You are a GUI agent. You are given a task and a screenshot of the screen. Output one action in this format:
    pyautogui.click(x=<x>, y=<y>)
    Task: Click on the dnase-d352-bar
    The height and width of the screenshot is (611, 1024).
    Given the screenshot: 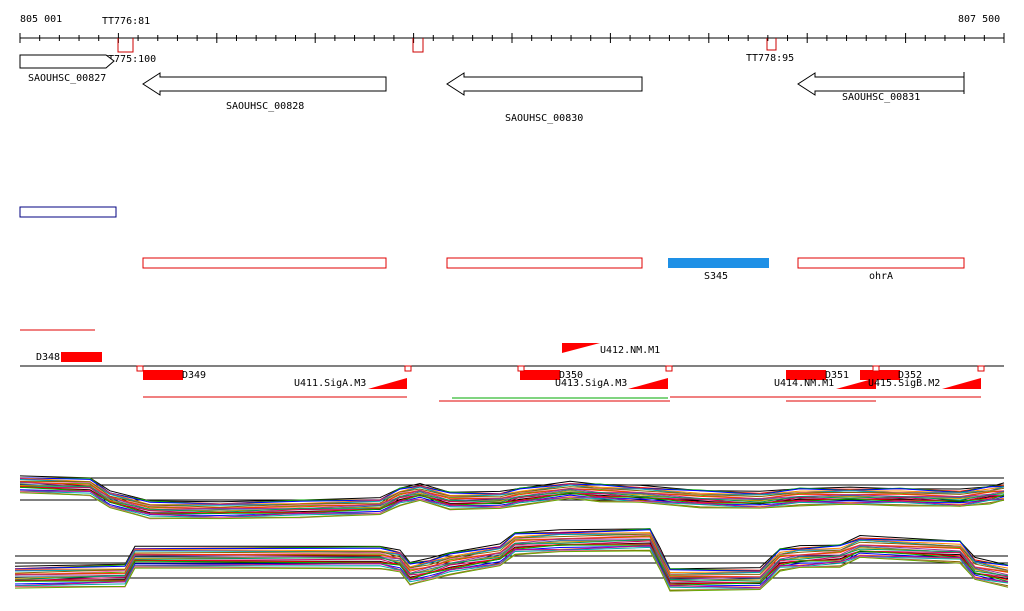 What is the action you would take?
    pyautogui.click(x=880, y=375)
    